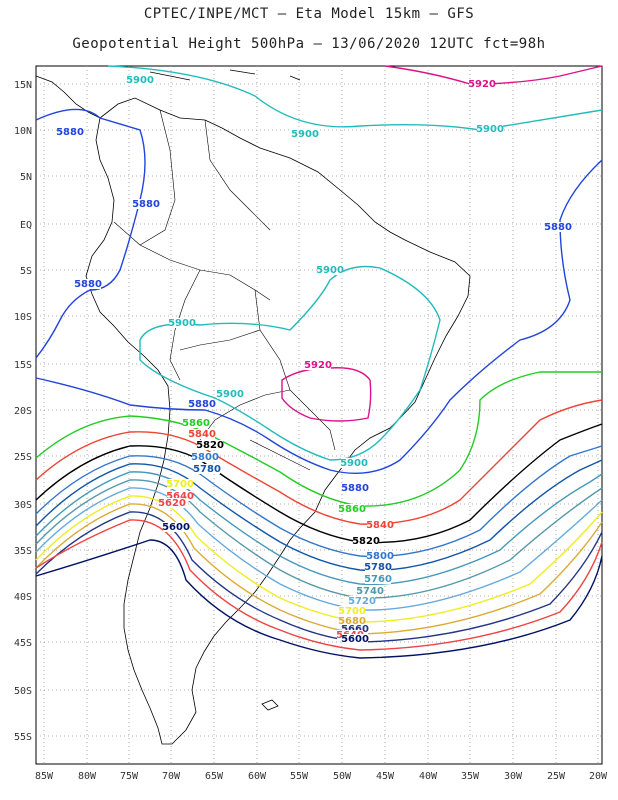  I want to click on contour-label: 5780, so click(207, 469).